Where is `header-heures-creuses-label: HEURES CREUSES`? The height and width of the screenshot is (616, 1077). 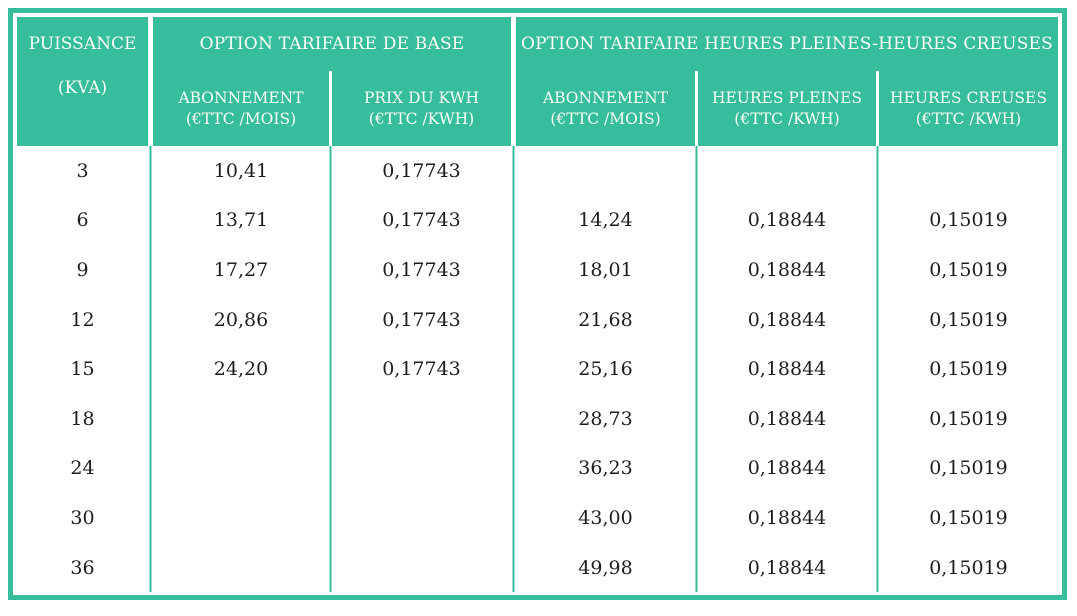 header-heures-creuses-label: HEURES CREUSES is located at coordinates (968, 97).